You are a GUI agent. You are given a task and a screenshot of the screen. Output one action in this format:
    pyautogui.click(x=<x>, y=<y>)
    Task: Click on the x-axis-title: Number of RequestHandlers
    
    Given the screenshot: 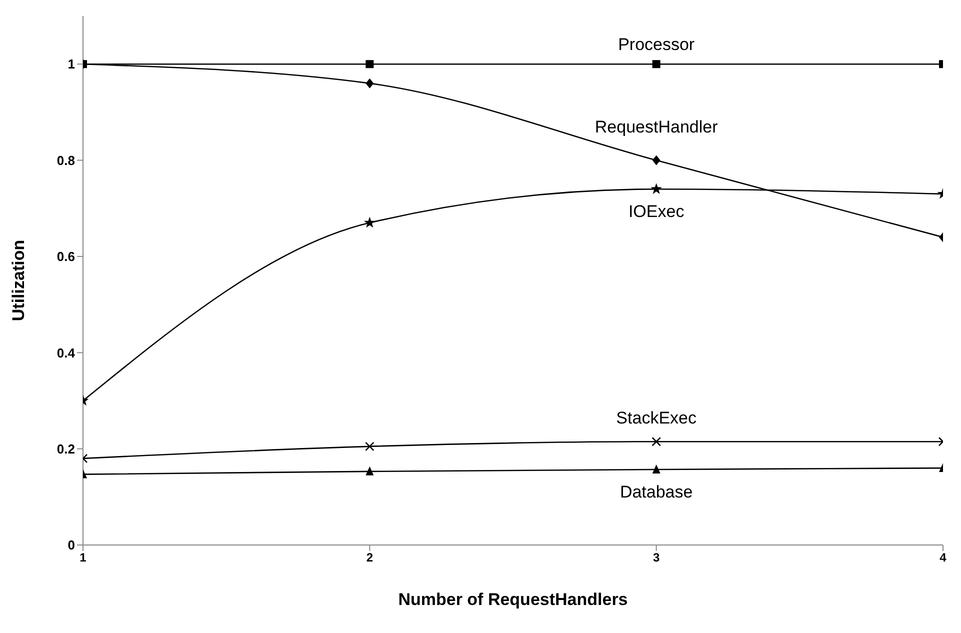 What is the action you would take?
    pyautogui.click(x=513, y=599)
    